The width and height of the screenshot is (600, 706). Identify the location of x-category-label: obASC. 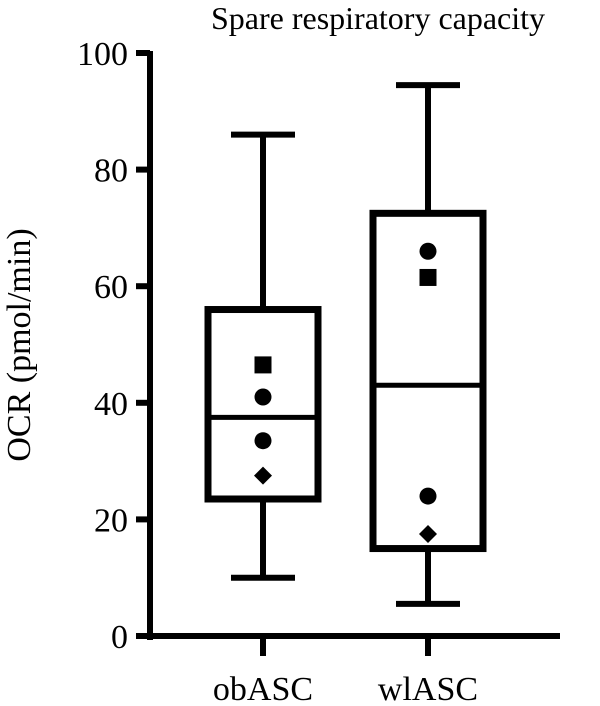
(263, 688).